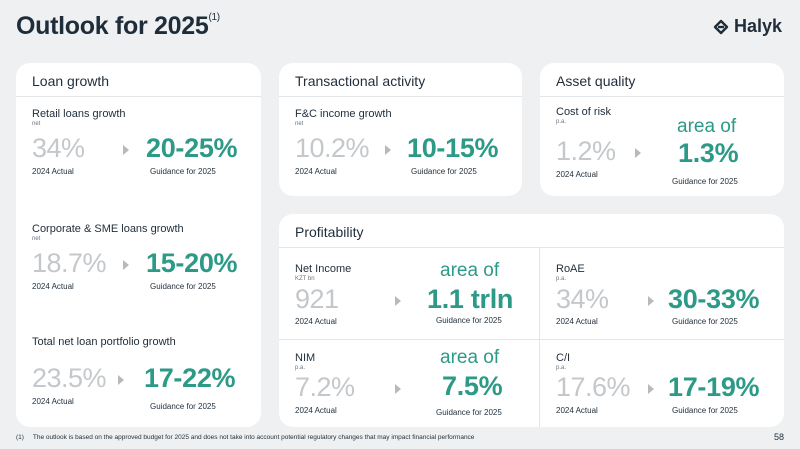 Image resolution: width=800 pixels, height=449 pixels. I want to click on roae-label: RoAE, so click(570, 269).